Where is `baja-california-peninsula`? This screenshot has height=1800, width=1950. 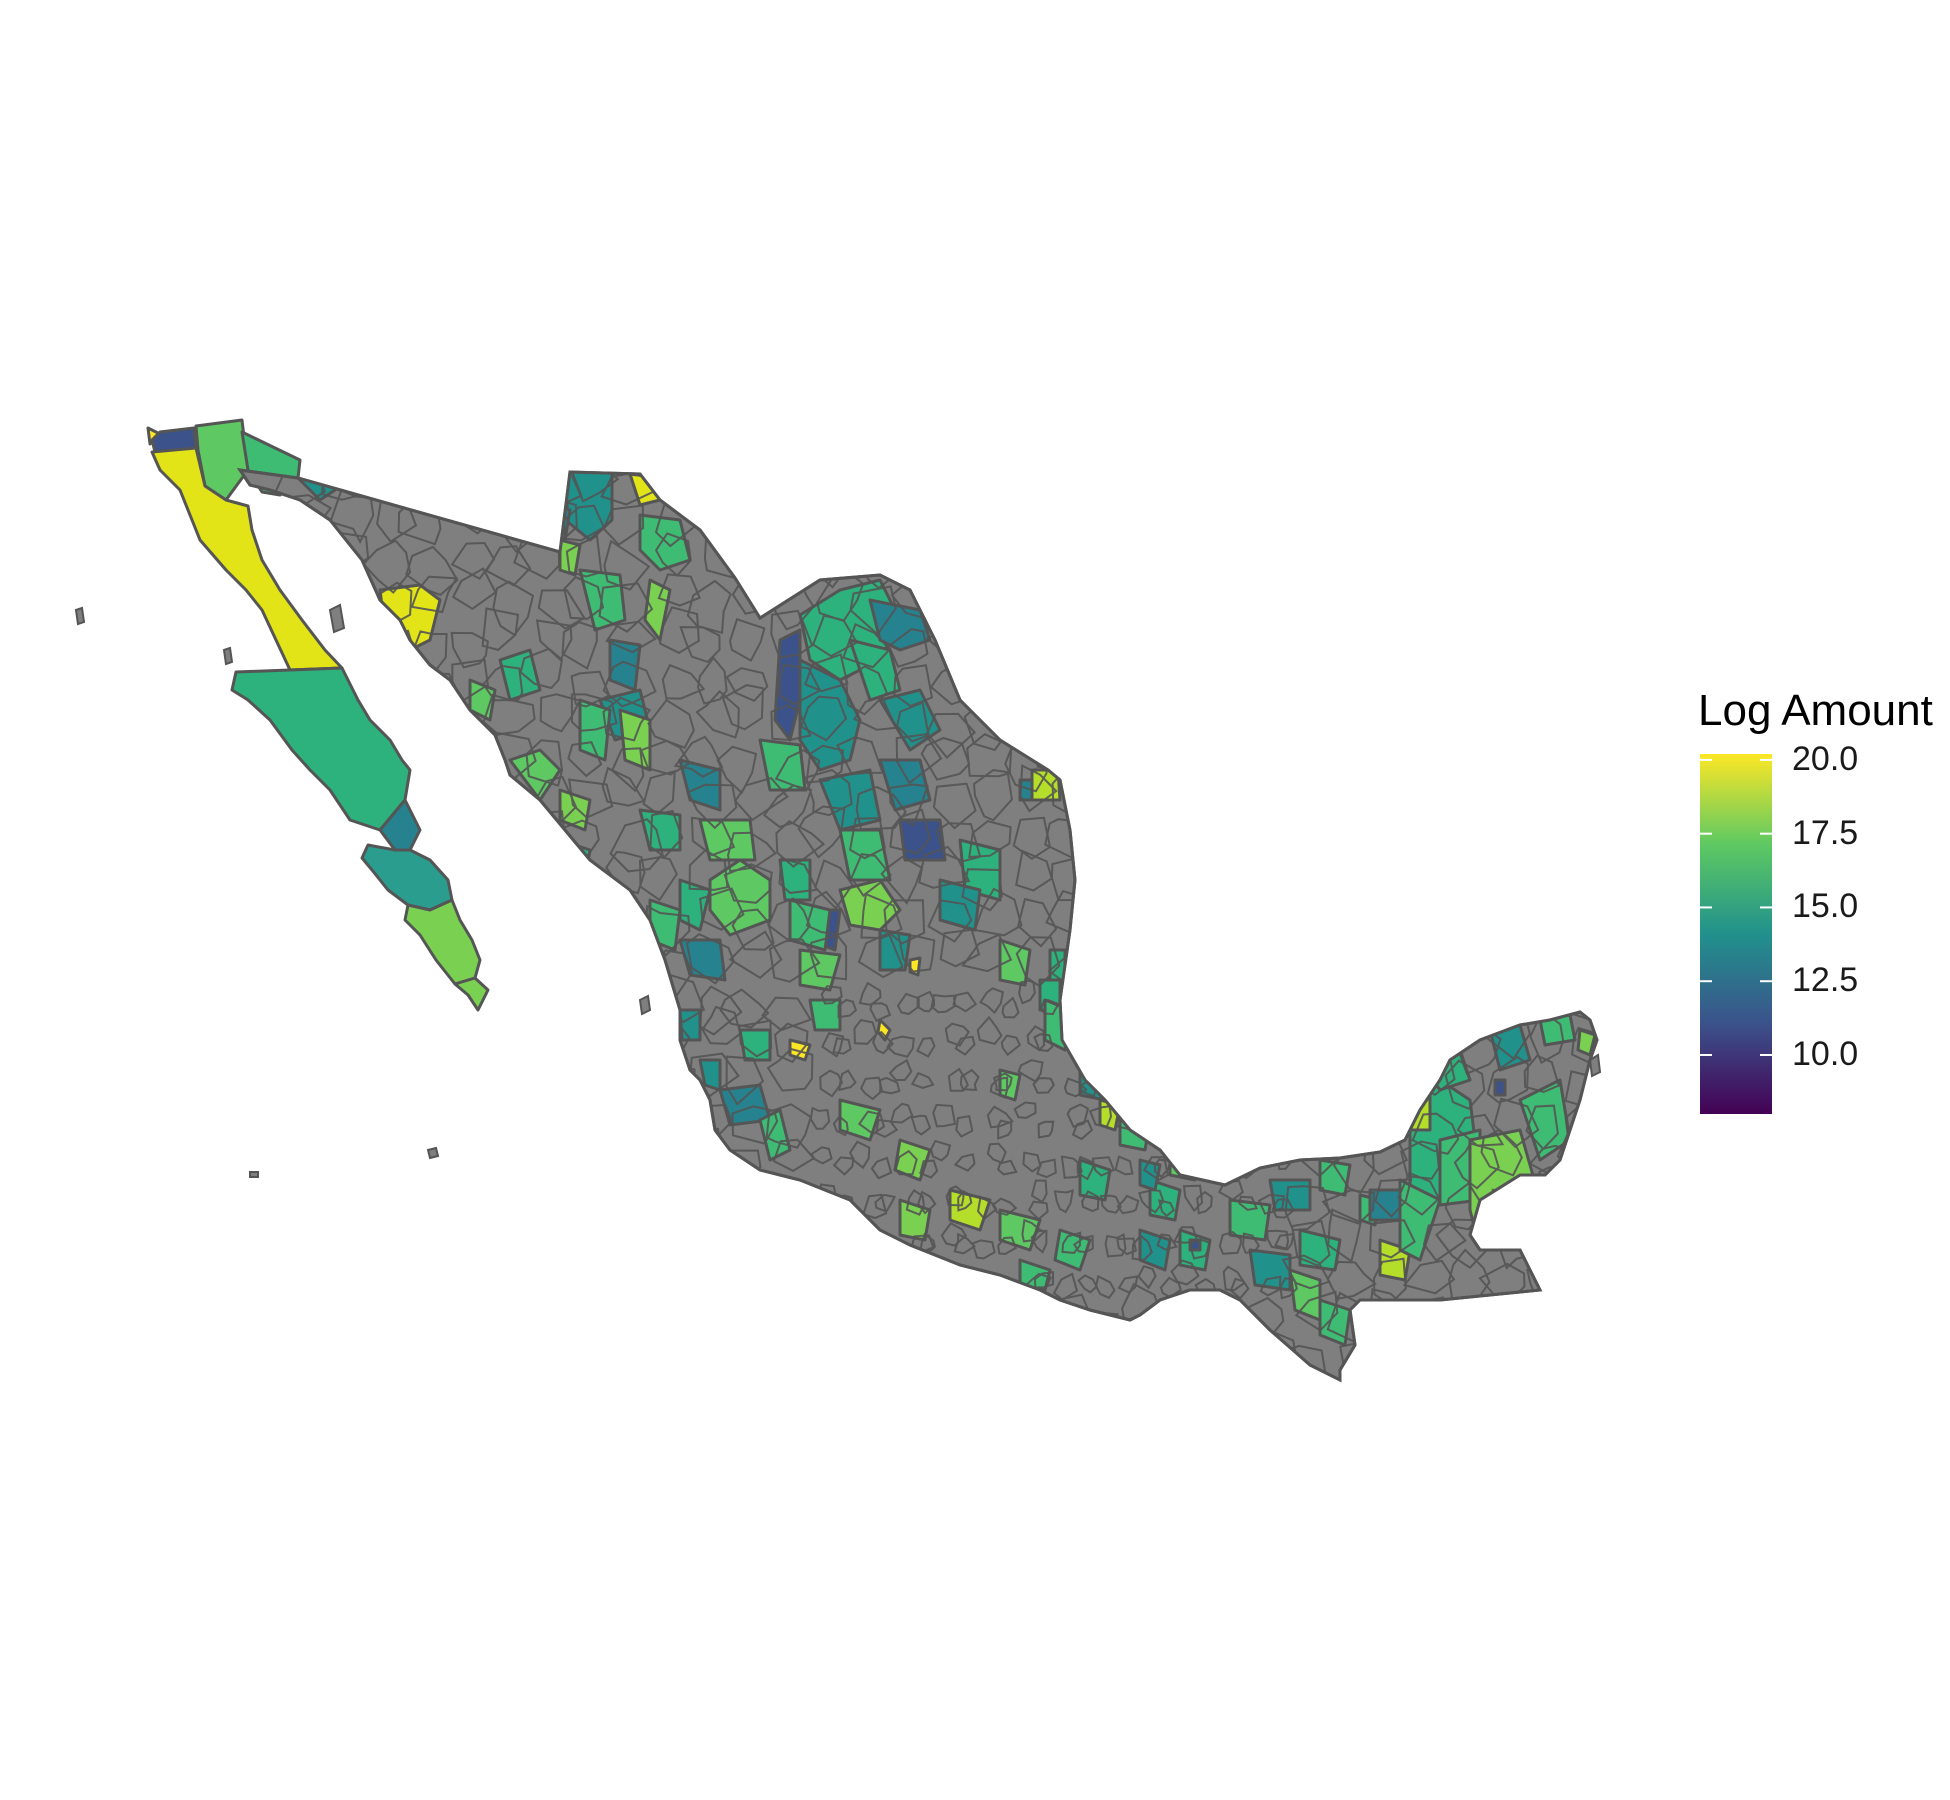 baja-california-peninsula is located at coordinates (318, 715).